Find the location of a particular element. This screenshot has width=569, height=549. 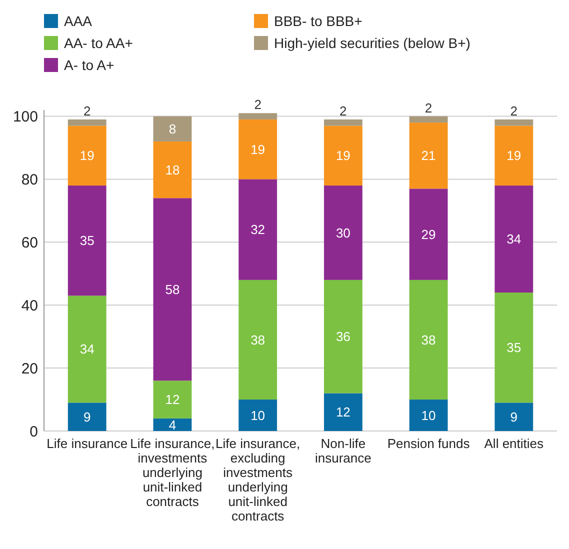

legend-label: BBB- to BBB+ is located at coordinates (318, 21).